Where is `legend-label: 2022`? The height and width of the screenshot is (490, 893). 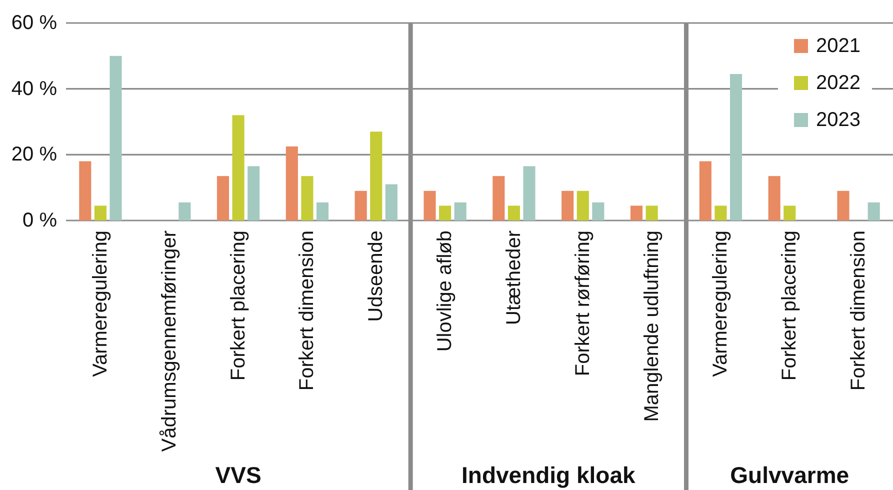
legend-label: 2022 is located at coordinates (838, 83).